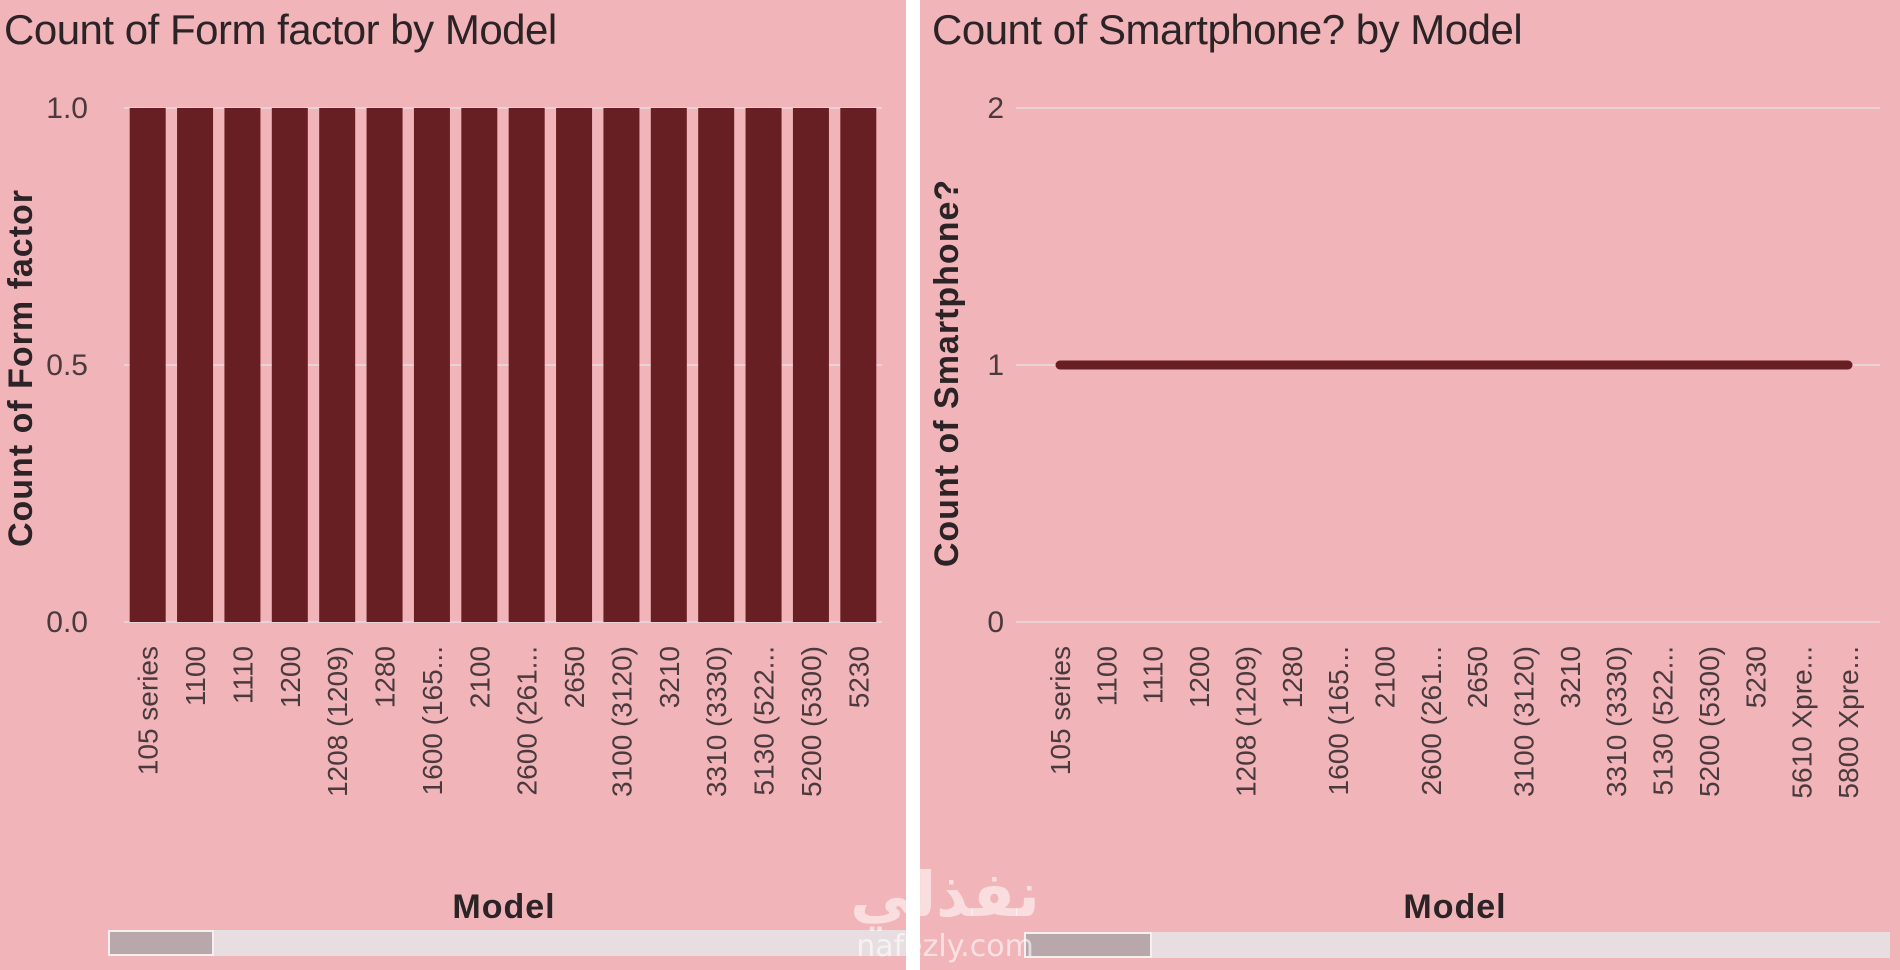 This screenshot has width=1900, height=970. I want to click on y-tick-label: 1, so click(995, 365).